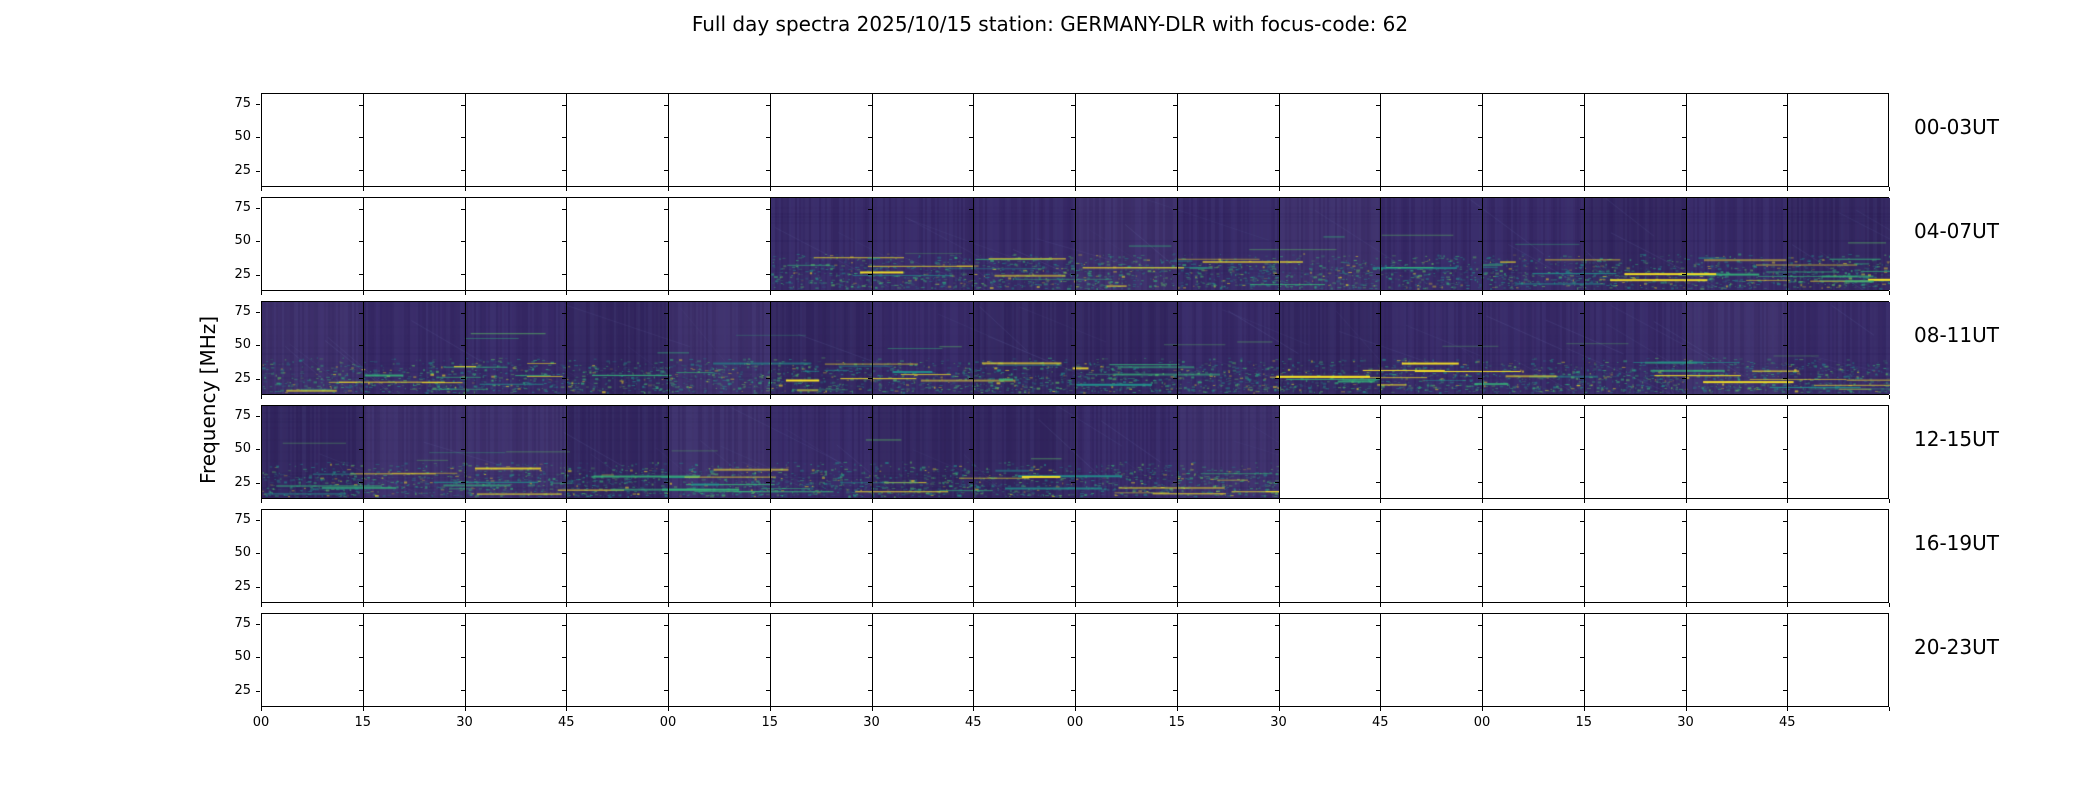  I want to click on row-time-label: 04-07UT, so click(1956, 231).